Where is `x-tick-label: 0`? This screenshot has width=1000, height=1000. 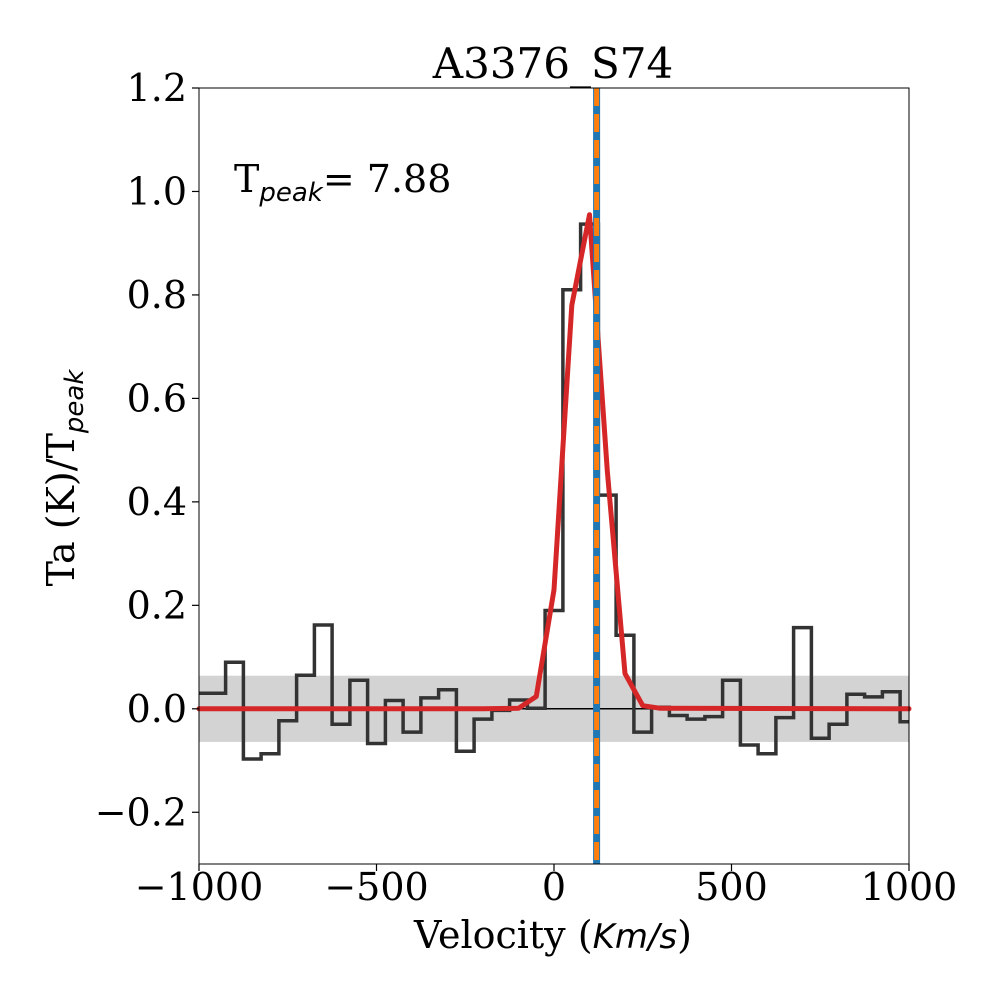 x-tick-label: 0 is located at coordinates (554, 887).